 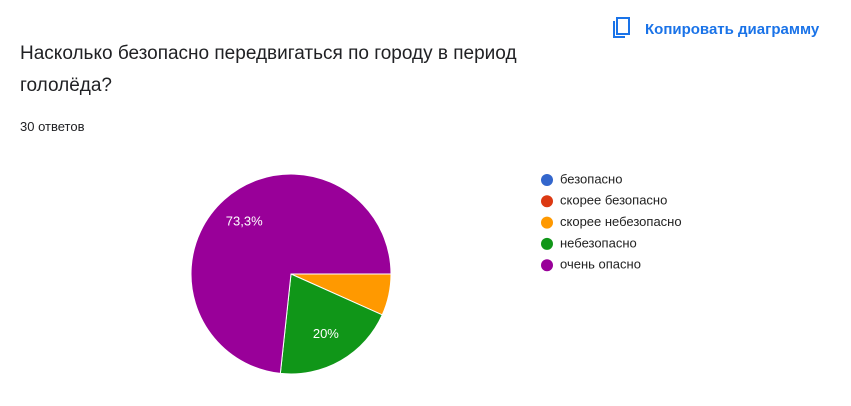 I want to click on copy-icon, so click(x=621, y=27).